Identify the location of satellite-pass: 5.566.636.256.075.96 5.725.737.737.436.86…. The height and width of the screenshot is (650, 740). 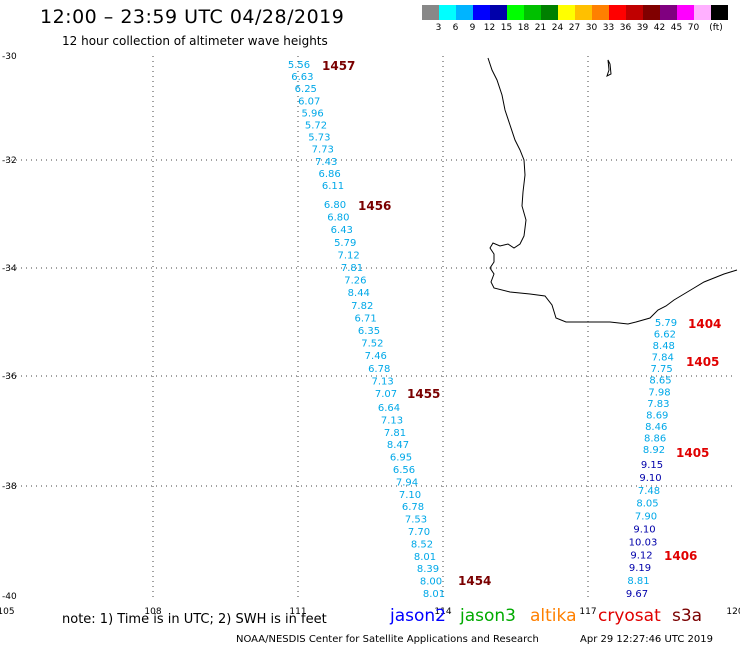
(322, 125).